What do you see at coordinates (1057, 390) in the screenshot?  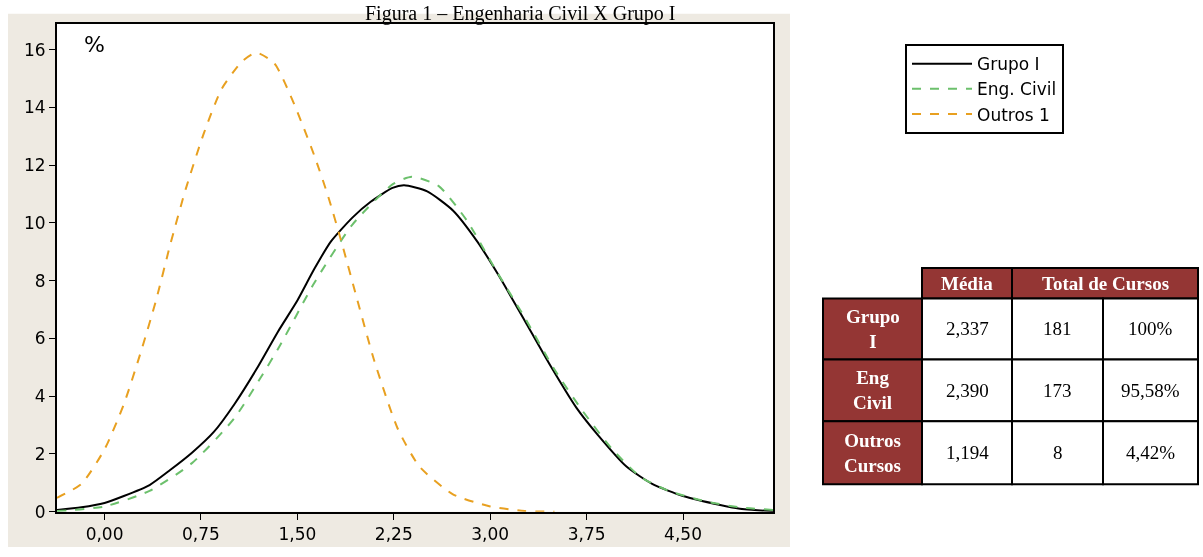 I see `text: 173` at bounding box center [1057, 390].